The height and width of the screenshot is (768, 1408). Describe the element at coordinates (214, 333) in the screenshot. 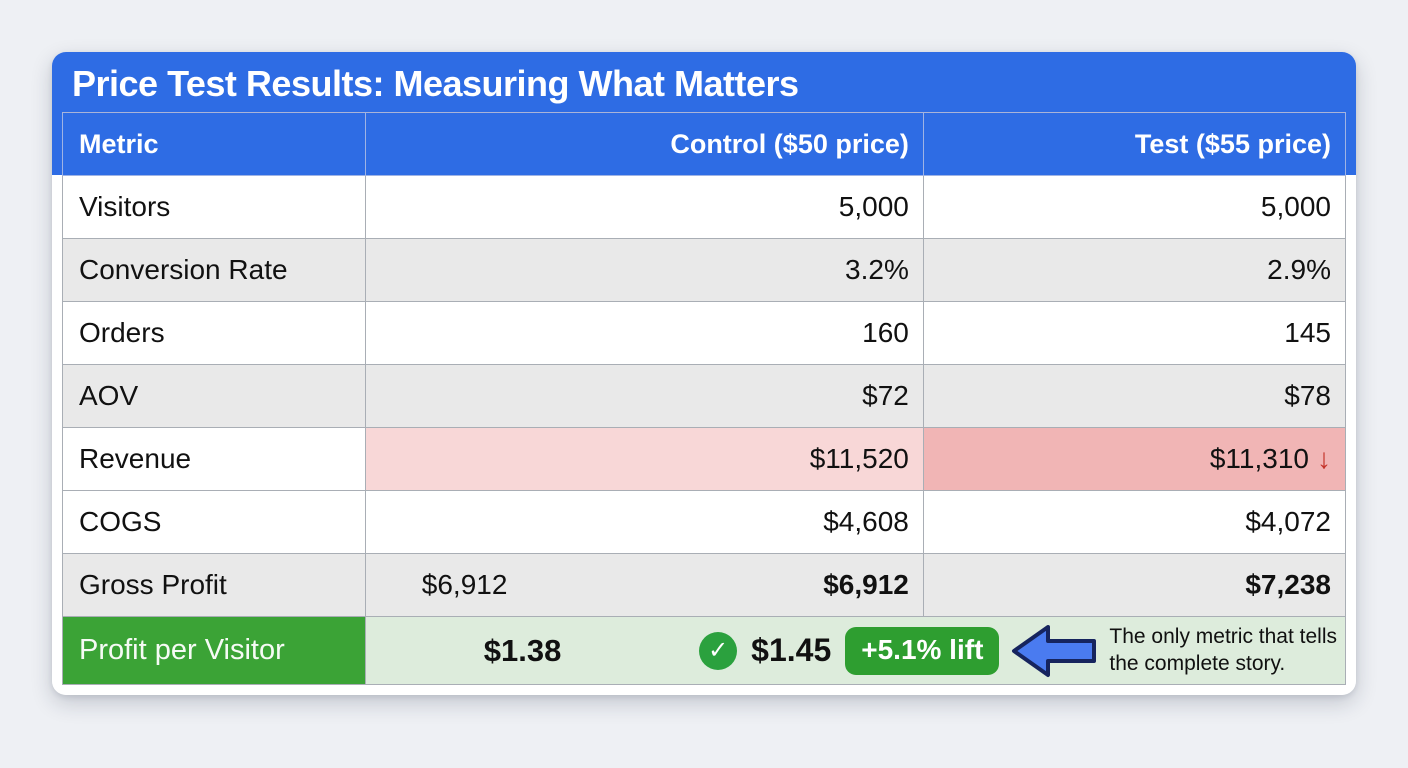

I see `metric-label: Orders` at that location.